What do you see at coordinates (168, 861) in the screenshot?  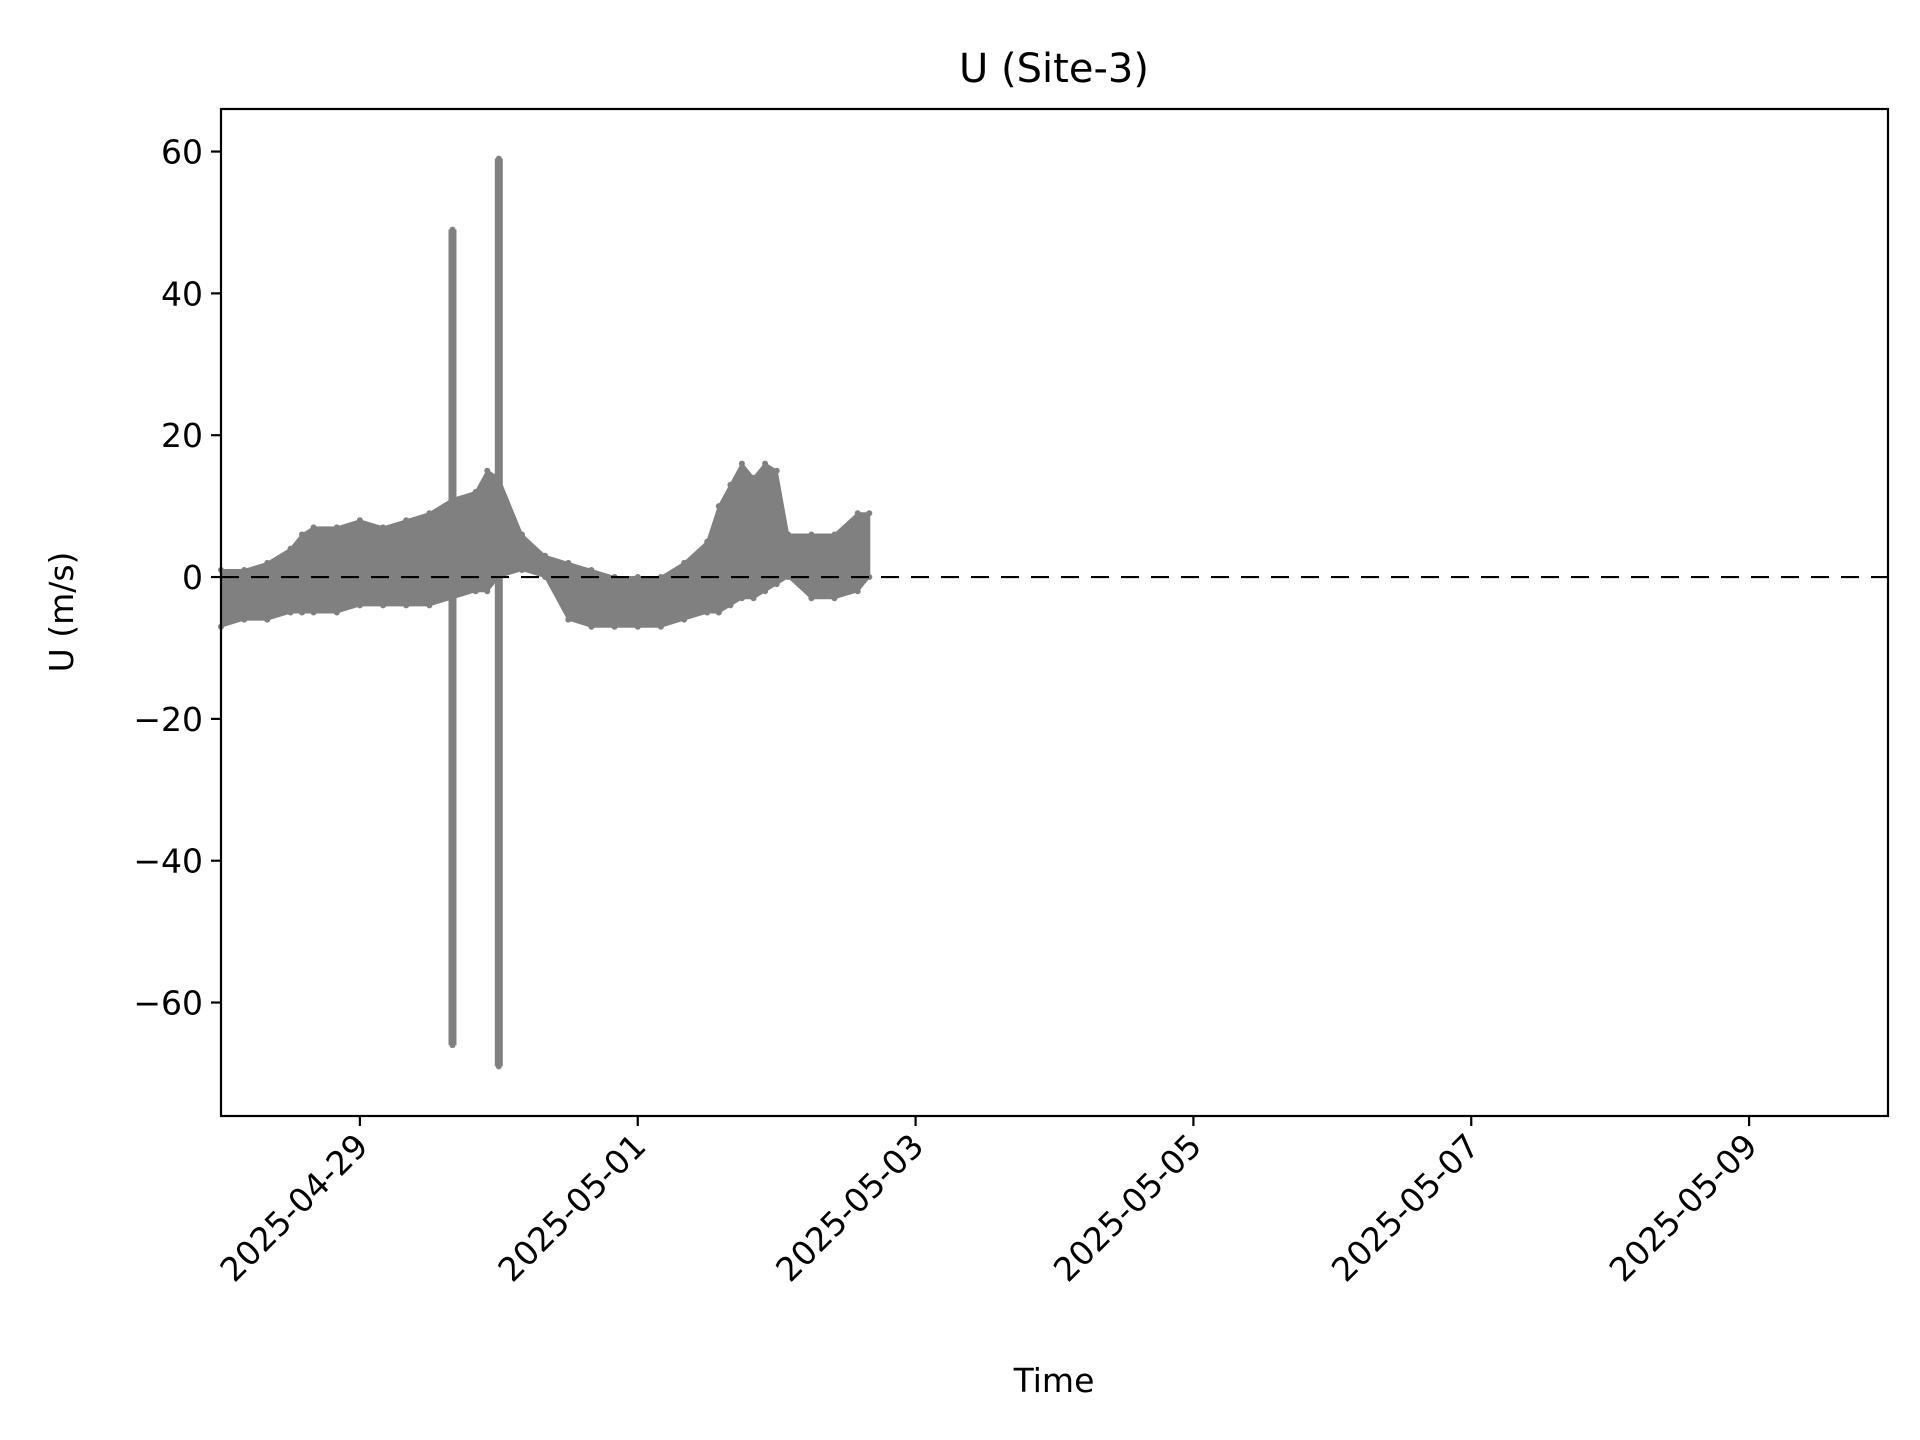 I see `y-tick-label-5: −40` at bounding box center [168, 861].